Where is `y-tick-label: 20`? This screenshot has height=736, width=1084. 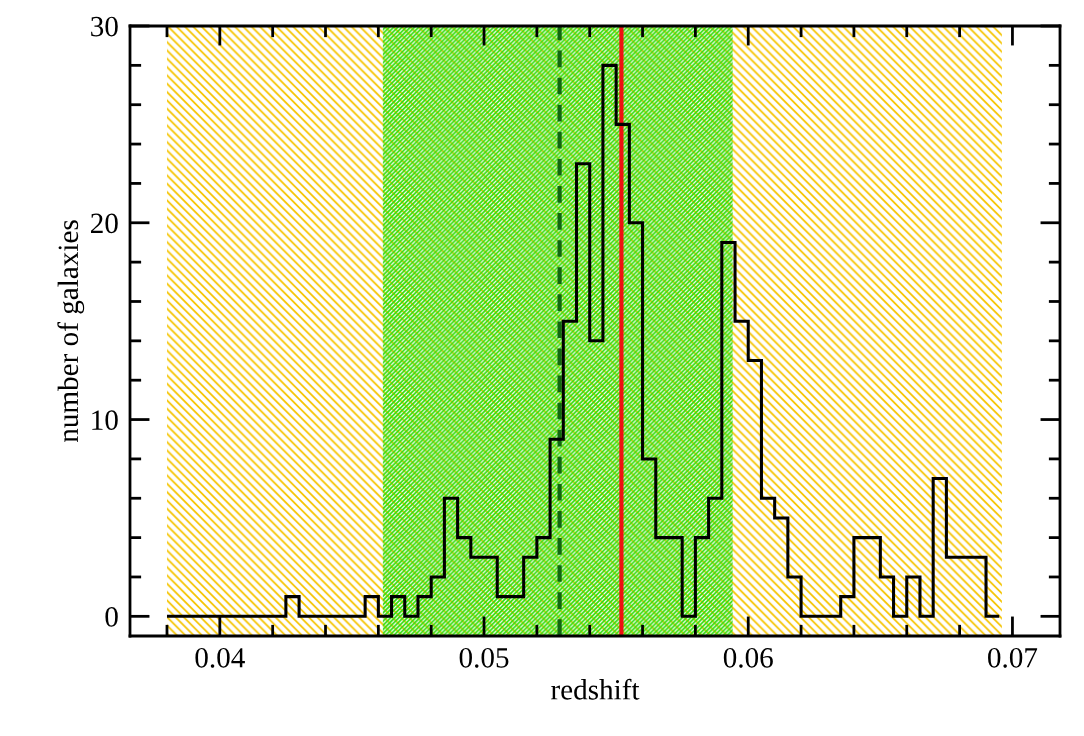 y-tick-label: 20 is located at coordinates (104, 223).